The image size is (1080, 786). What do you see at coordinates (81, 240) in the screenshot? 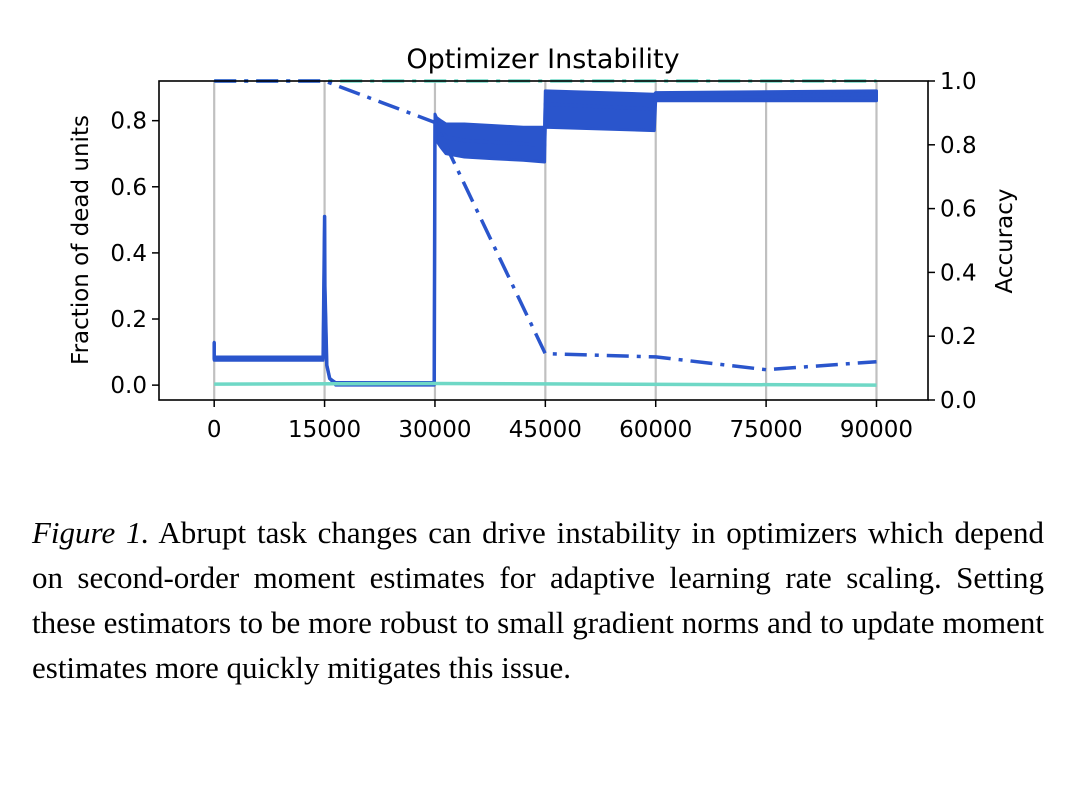
I see `y-axis-left-label: Fraction of dead units` at bounding box center [81, 240].